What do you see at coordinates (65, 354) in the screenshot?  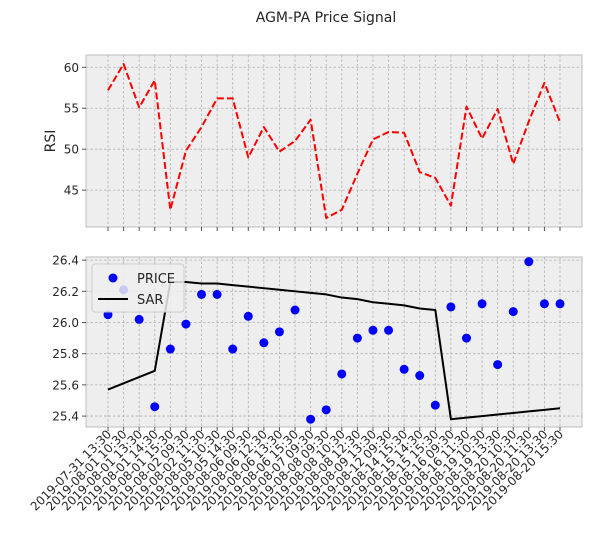 I see `y-tick-label: 25.8` at bounding box center [65, 354].